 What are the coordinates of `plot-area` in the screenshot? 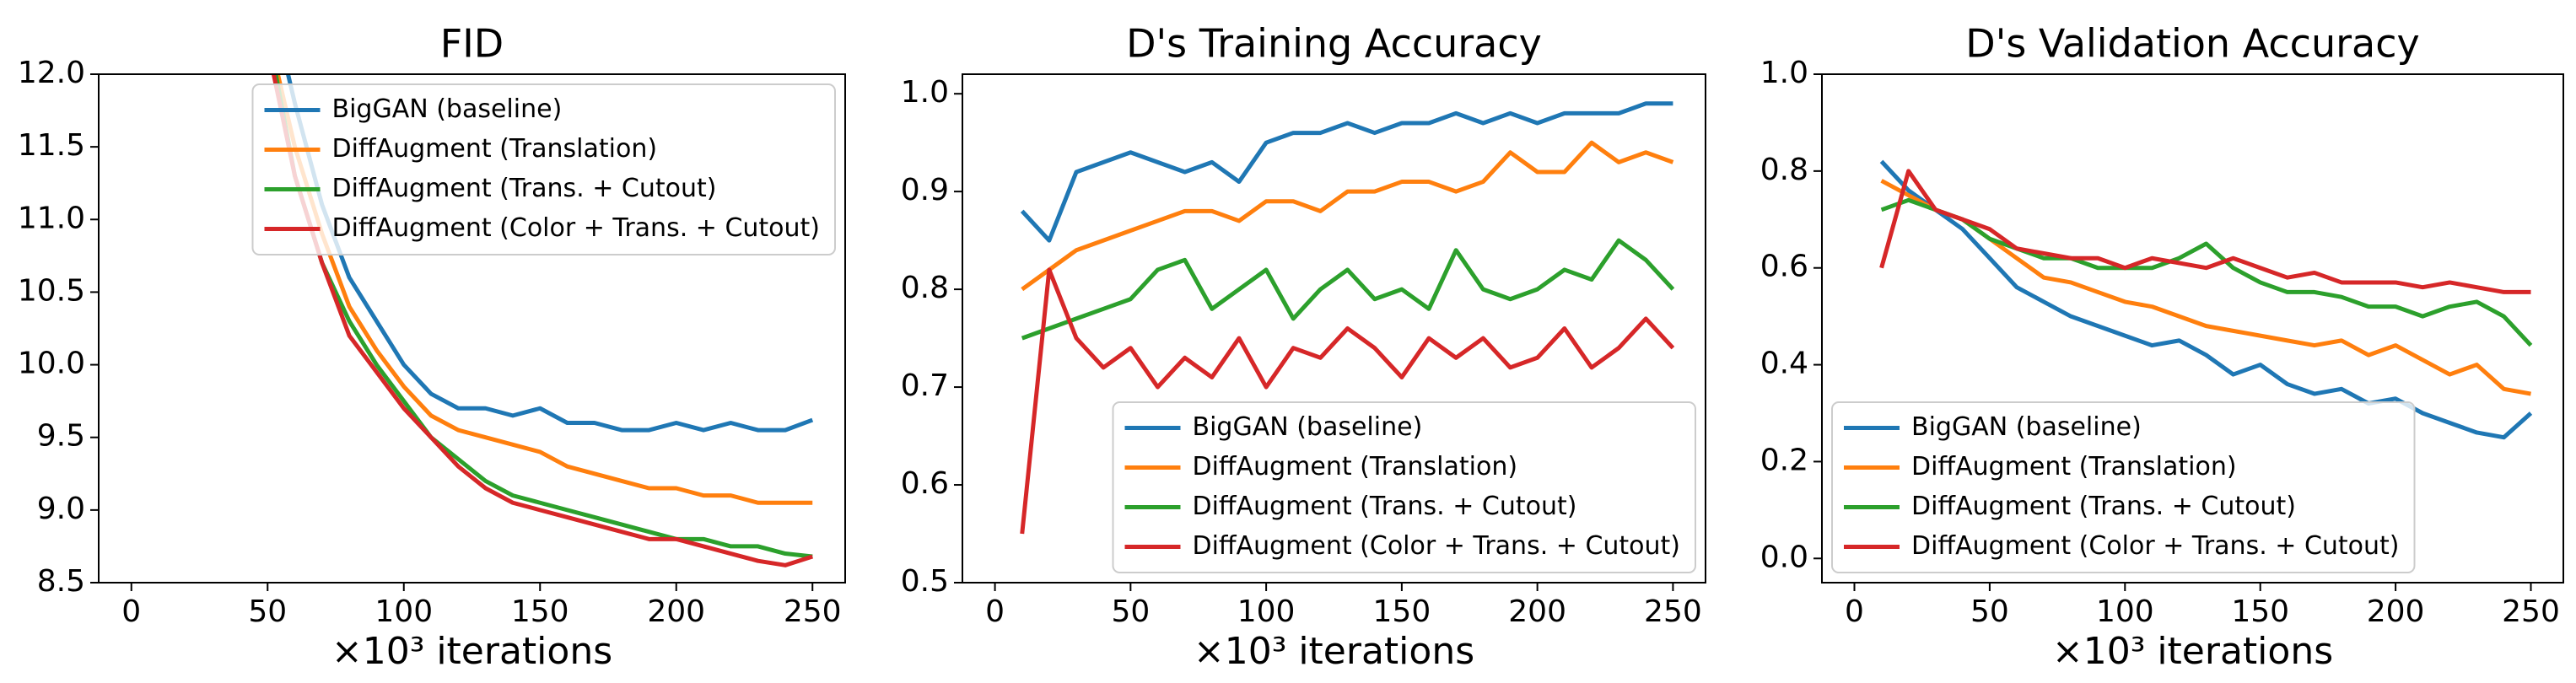 It's located at (2206, 300).